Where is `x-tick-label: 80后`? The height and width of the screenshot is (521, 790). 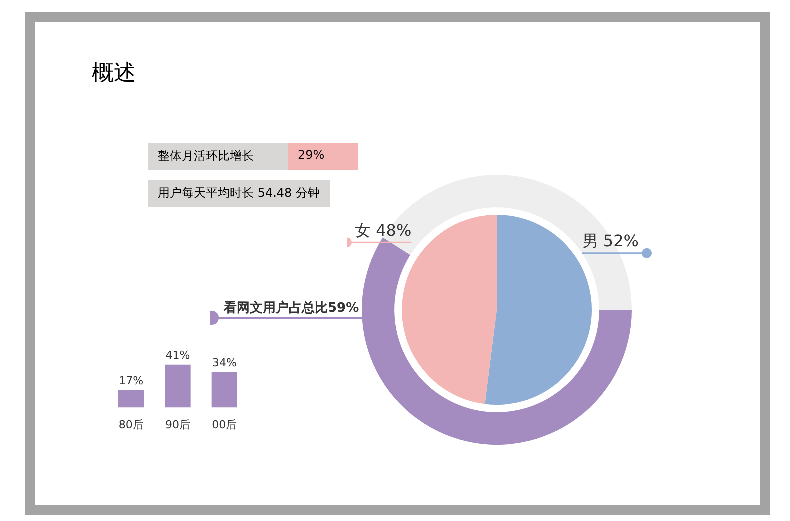
x-tick-label: 80后 is located at coordinates (131, 425).